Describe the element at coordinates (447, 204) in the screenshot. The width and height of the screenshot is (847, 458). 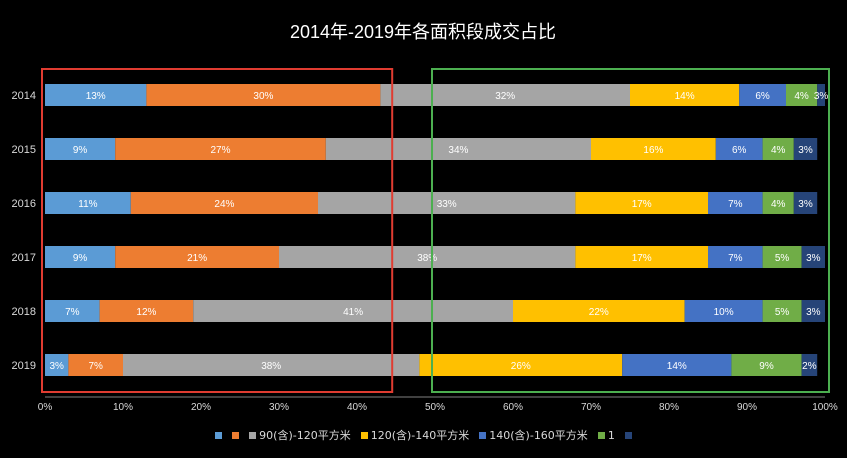
I see `data-label-2016-2: 33%` at that location.